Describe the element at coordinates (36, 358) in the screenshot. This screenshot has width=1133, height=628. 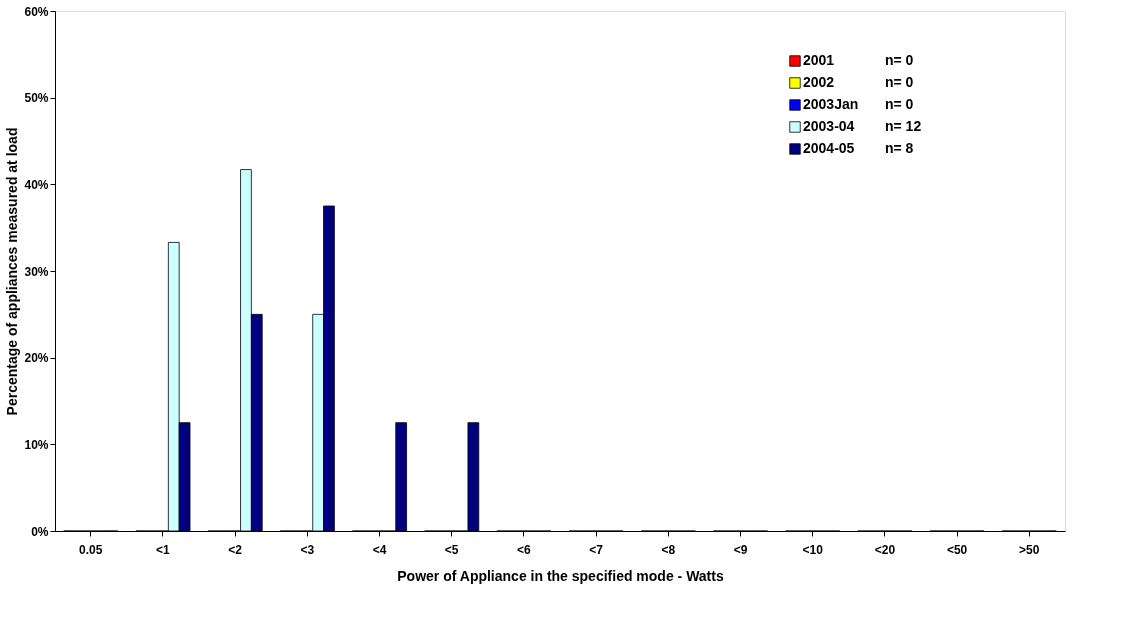
I see `y-tick-label: 20%` at that location.